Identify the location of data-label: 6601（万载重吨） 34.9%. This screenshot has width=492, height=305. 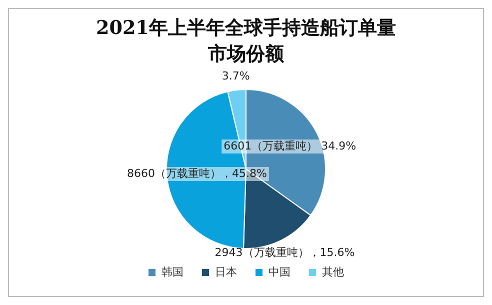
(290, 145).